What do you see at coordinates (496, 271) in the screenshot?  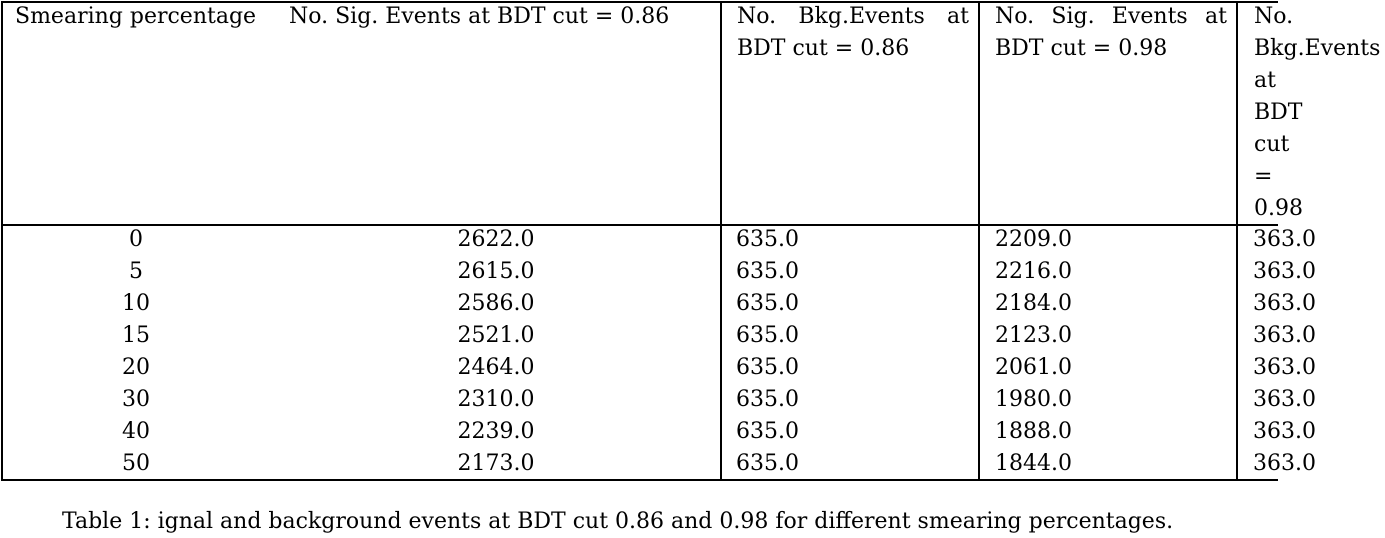 I see `table-cell: 2615.0` at bounding box center [496, 271].